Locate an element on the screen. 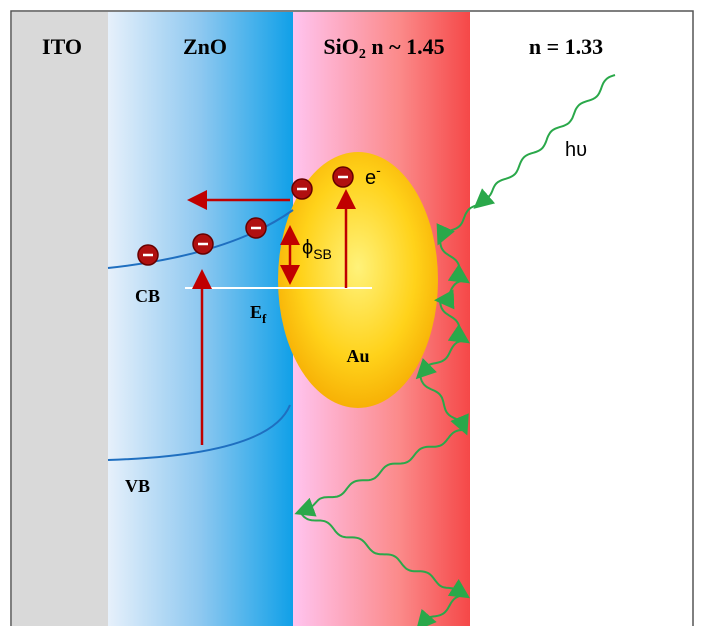 The height and width of the screenshot is (626, 704). fermi-label: Ef is located at coordinates (258, 314).